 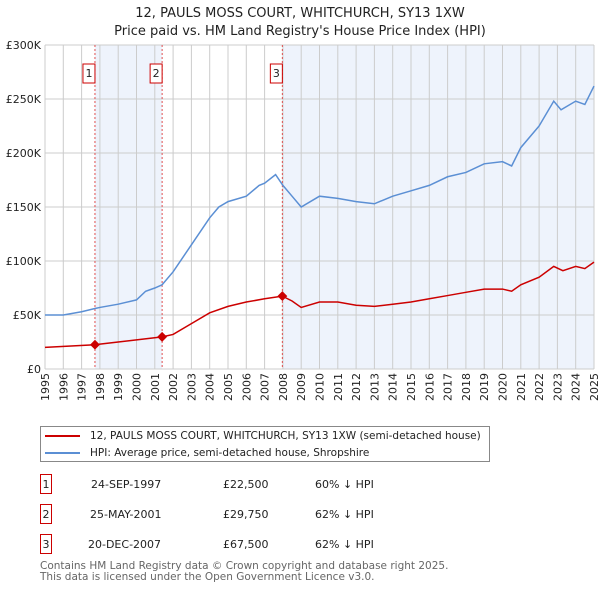 I want to click on sale-row: 3 20-DEC-2007 £67,500 62% ↓ HPI, so click(x=290, y=544).